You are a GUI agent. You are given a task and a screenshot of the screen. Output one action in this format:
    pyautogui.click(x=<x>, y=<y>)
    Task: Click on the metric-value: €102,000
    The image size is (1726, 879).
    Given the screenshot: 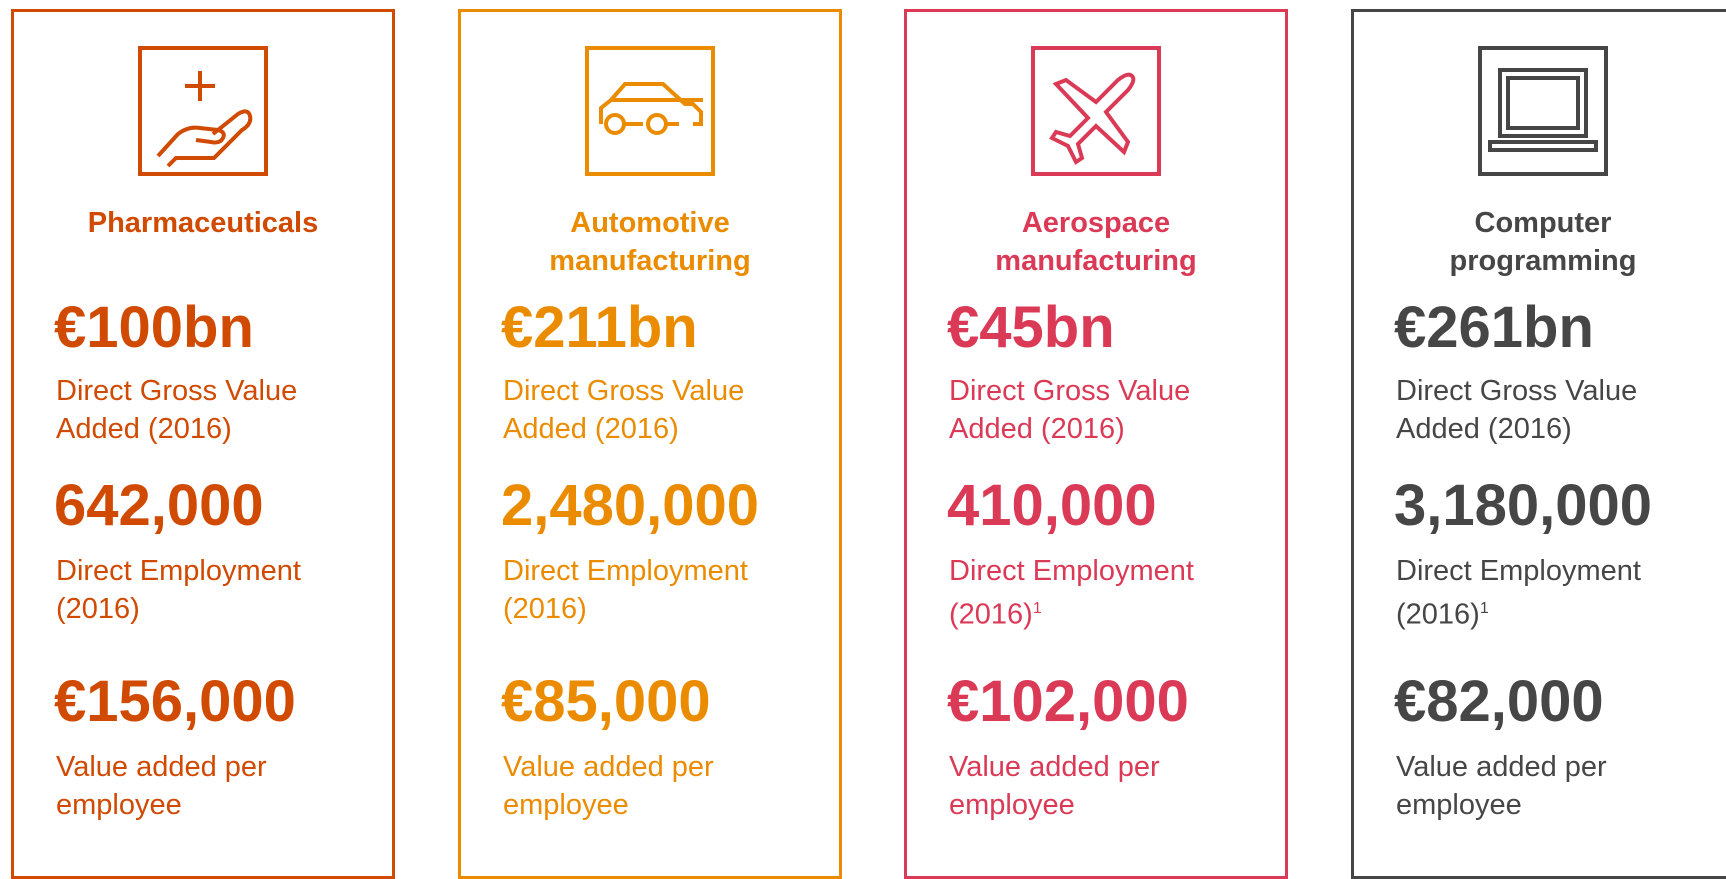 What is the action you would take?
    pyautogui.click(x=1068, y=701)
    